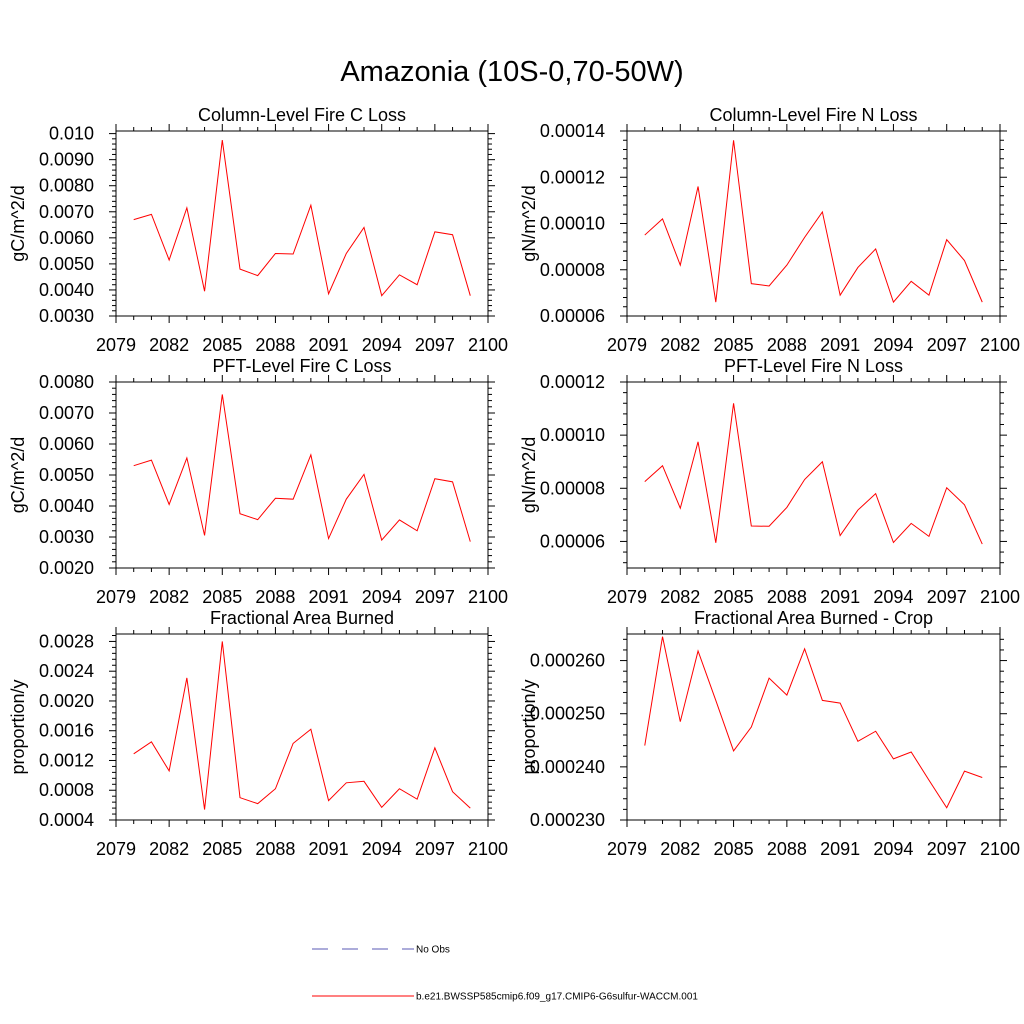 The height and width of the screenshot is (1024, 1024). I want to click on panel-title: PFT-Level Fire N Loss, so click(813, 366).